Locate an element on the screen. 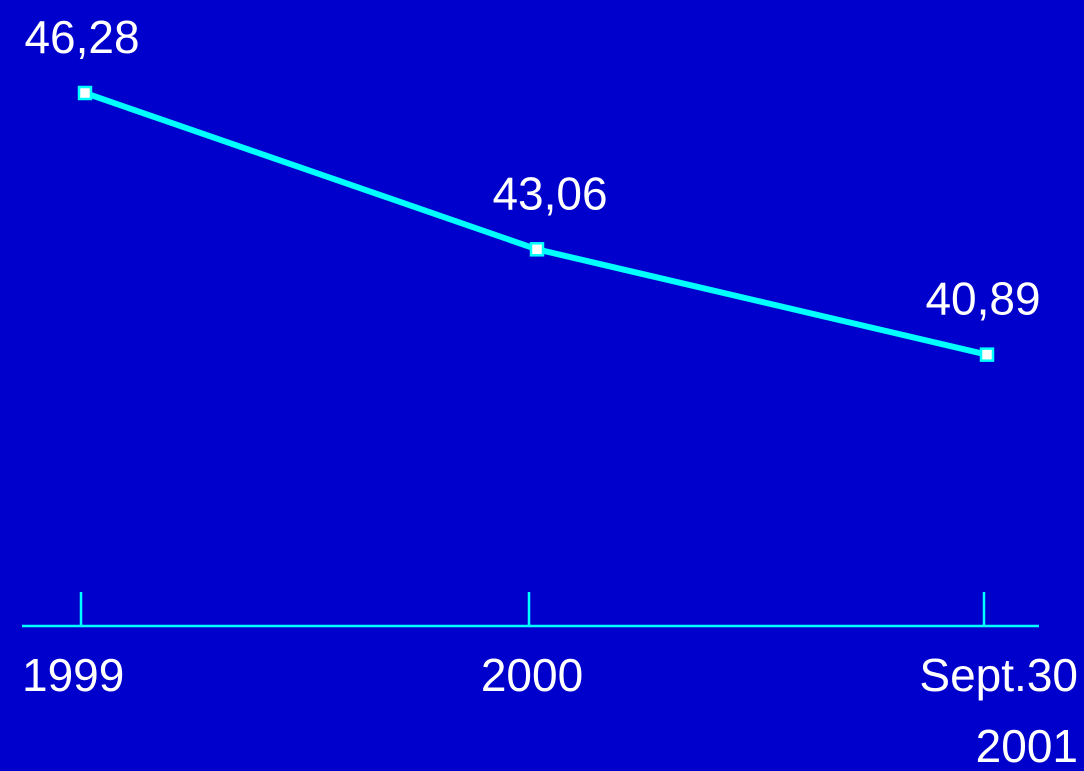 The height and width of the screenshot is (771, 1084). x-tick-label: Sept.30 is located at coordinates (998, 675).